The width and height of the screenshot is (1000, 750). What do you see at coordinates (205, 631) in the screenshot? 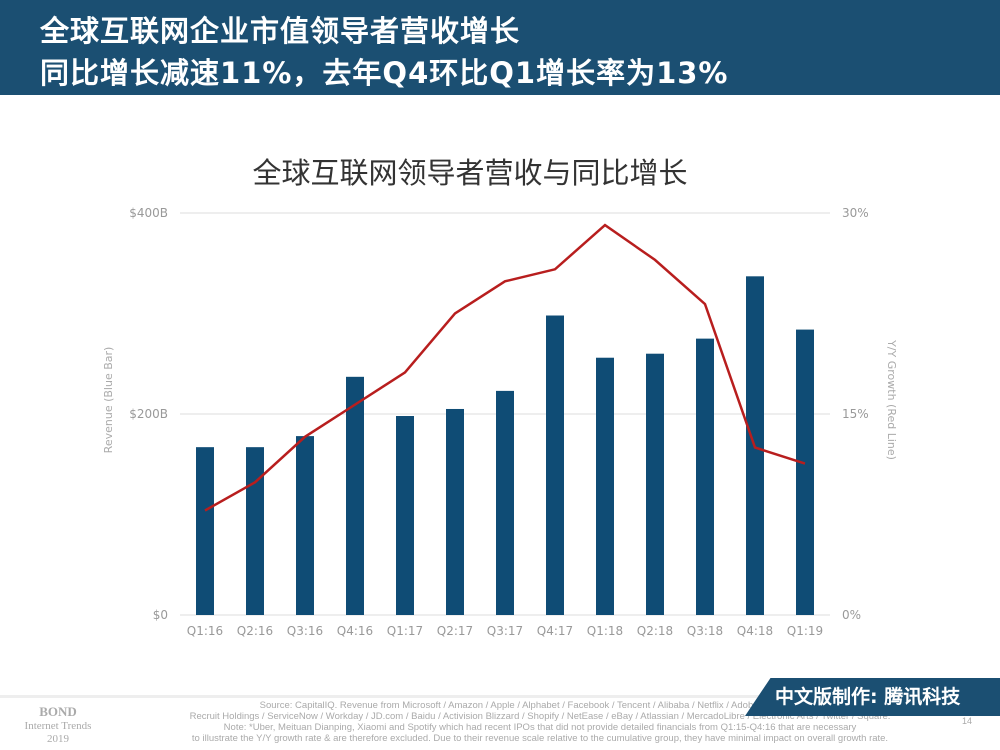
I see `x-tick-label: Q1:16` at bounding box center [205, 631].